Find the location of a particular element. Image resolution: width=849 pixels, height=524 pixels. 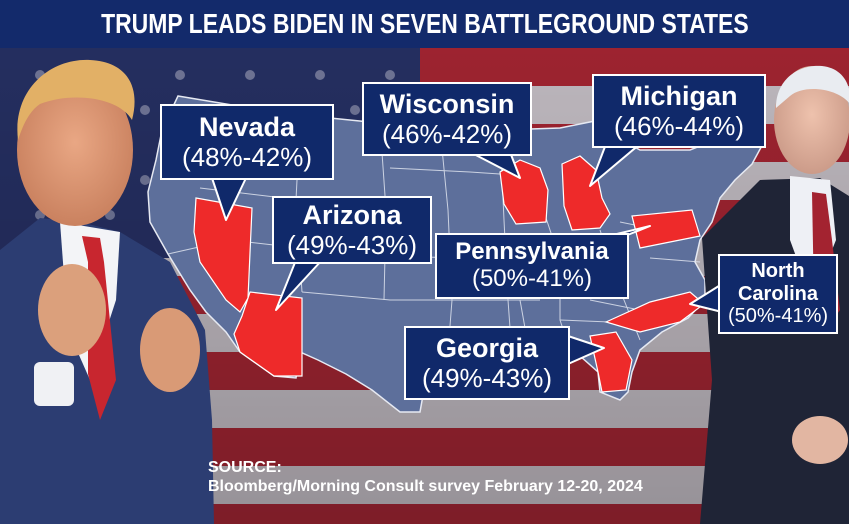

state-result-pennsylvania: (50%-41%) is located at coordinates (532, 278).